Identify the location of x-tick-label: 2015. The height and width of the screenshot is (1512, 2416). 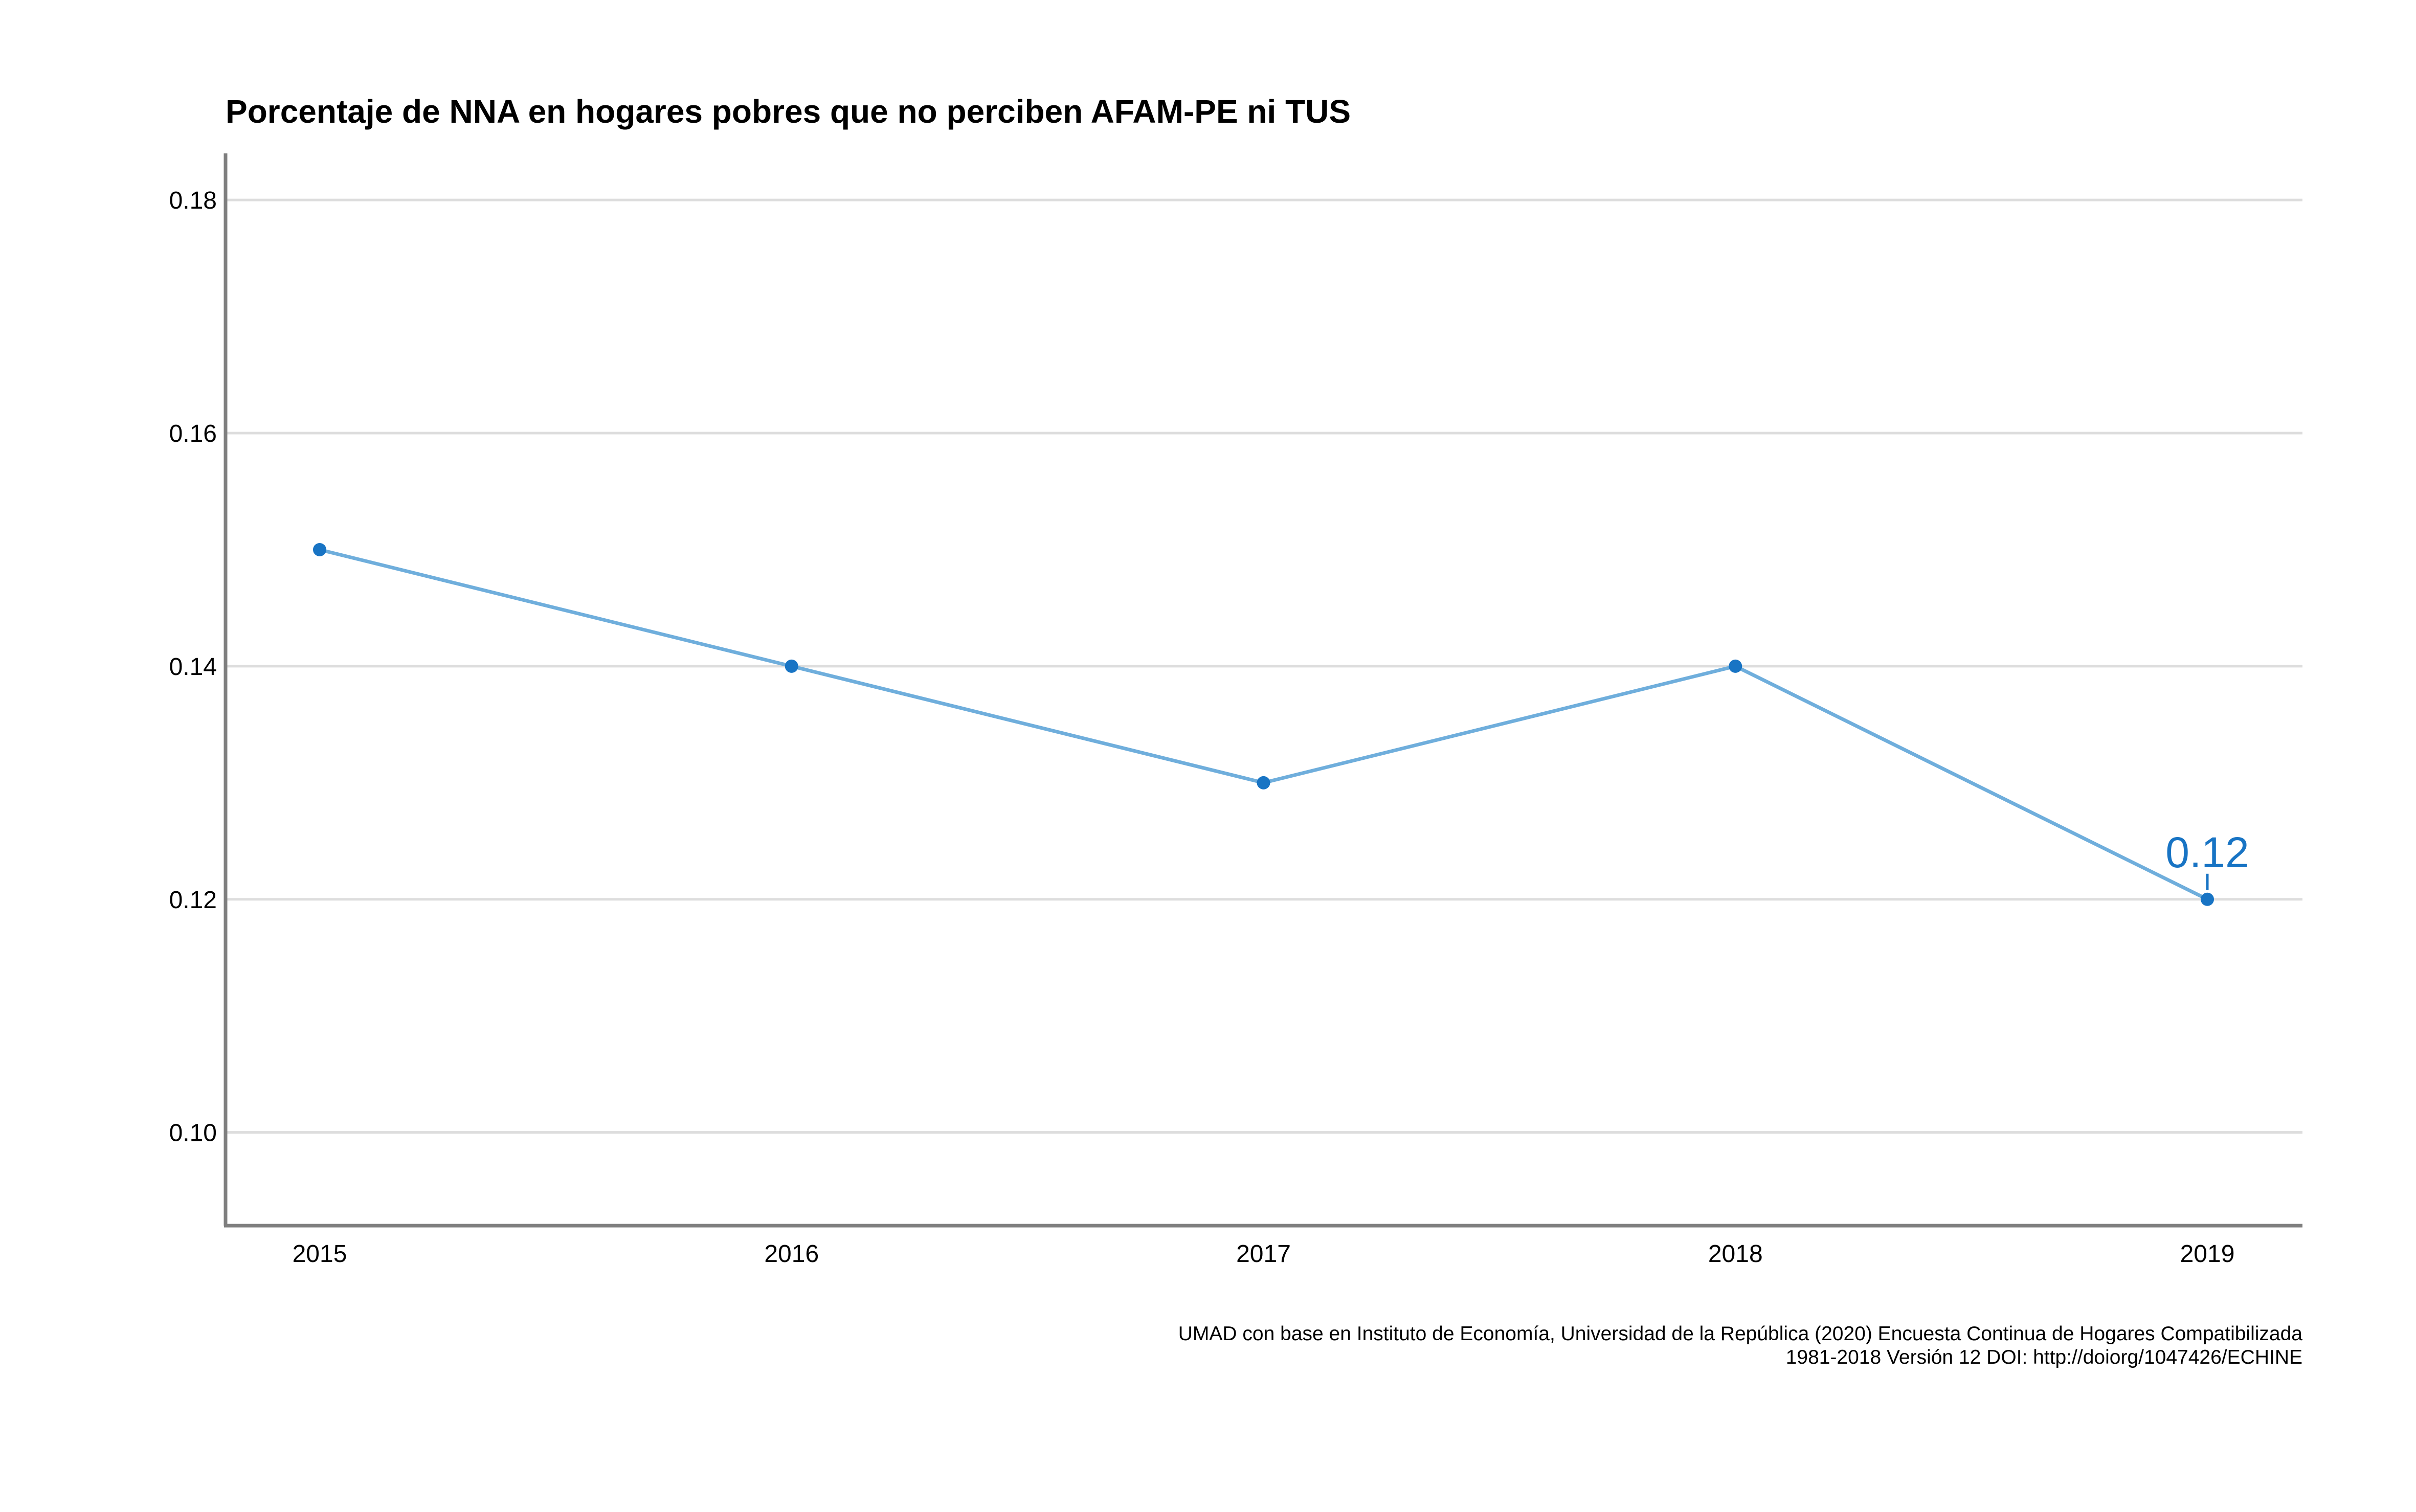
(320, 1254).